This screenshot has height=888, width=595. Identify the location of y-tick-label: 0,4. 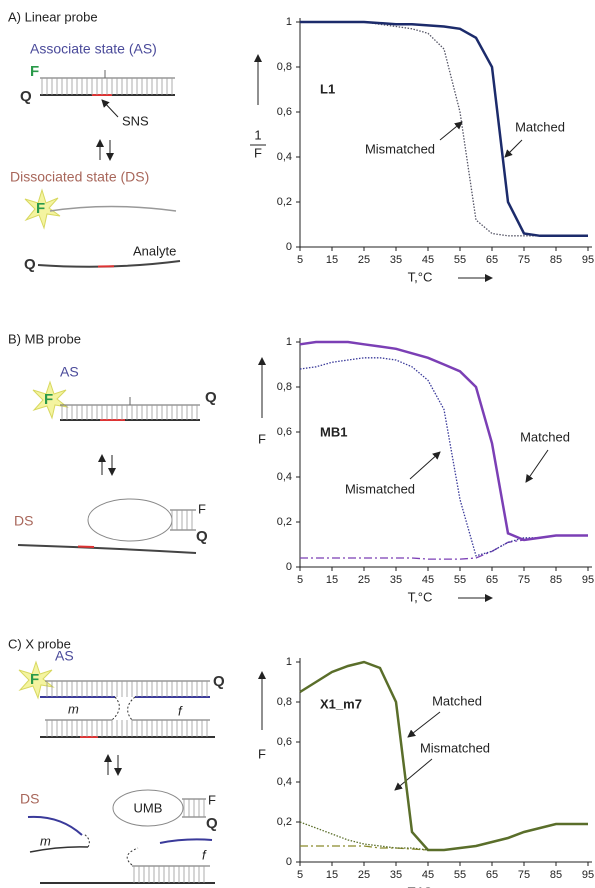
(284, 782).